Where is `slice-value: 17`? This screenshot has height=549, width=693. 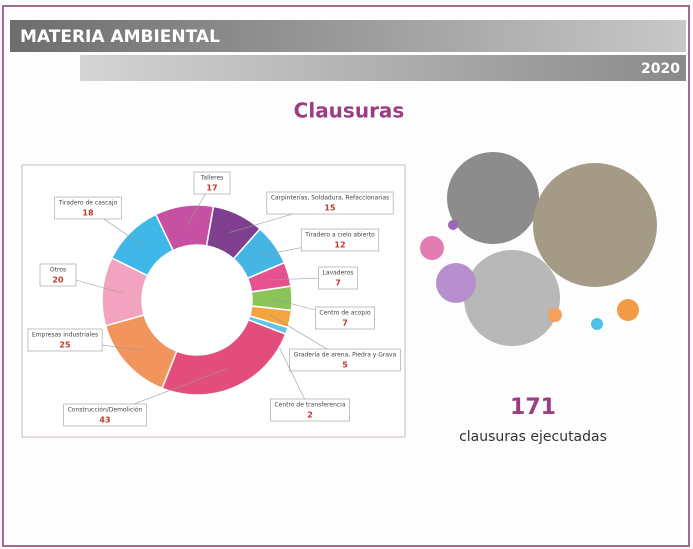 slice-value: 17 is located at coordinates (211, 188).